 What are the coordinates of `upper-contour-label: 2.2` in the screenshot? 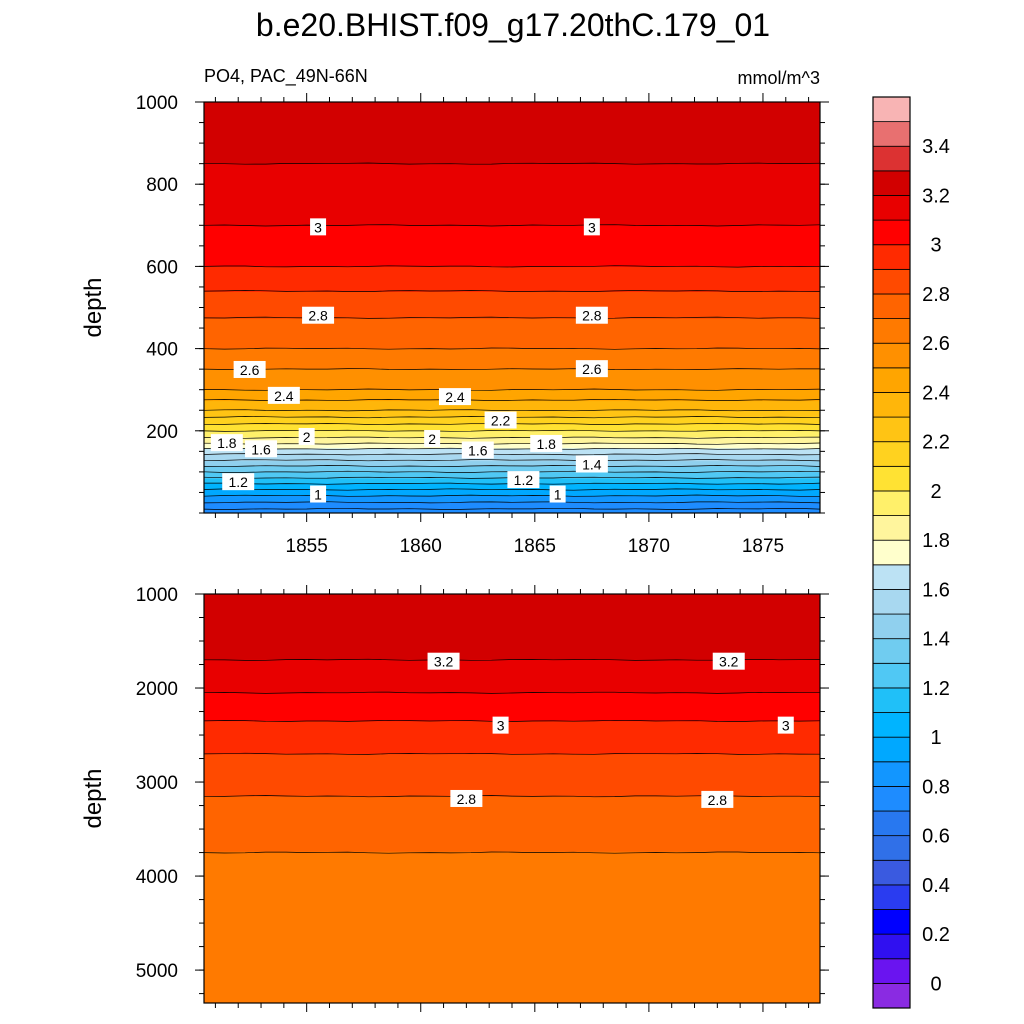 It's located at (501, 421).